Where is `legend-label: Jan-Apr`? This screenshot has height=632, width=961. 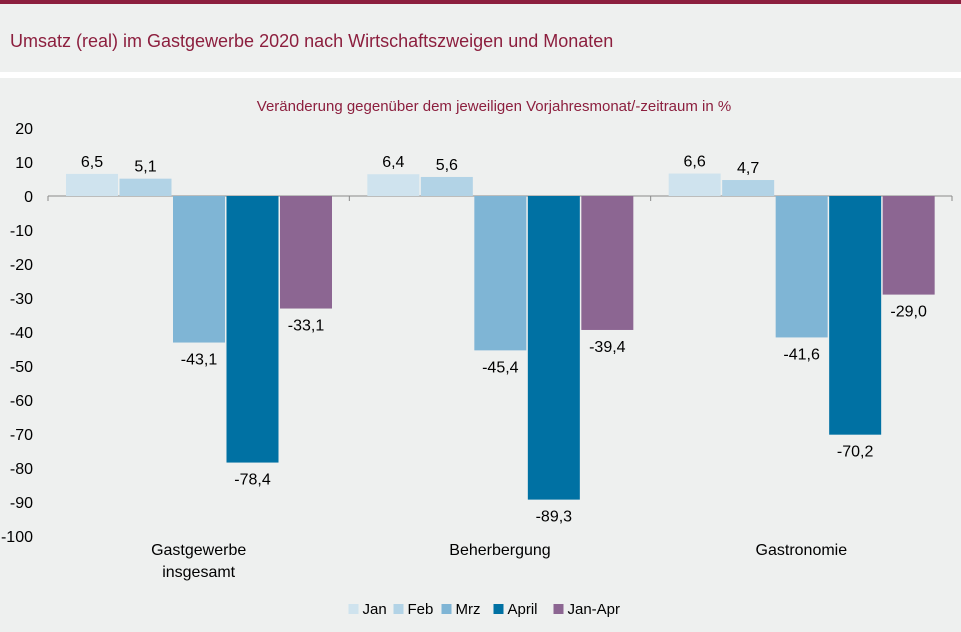 legend-label: Jan-Apr is located at coordinates (594, 609).